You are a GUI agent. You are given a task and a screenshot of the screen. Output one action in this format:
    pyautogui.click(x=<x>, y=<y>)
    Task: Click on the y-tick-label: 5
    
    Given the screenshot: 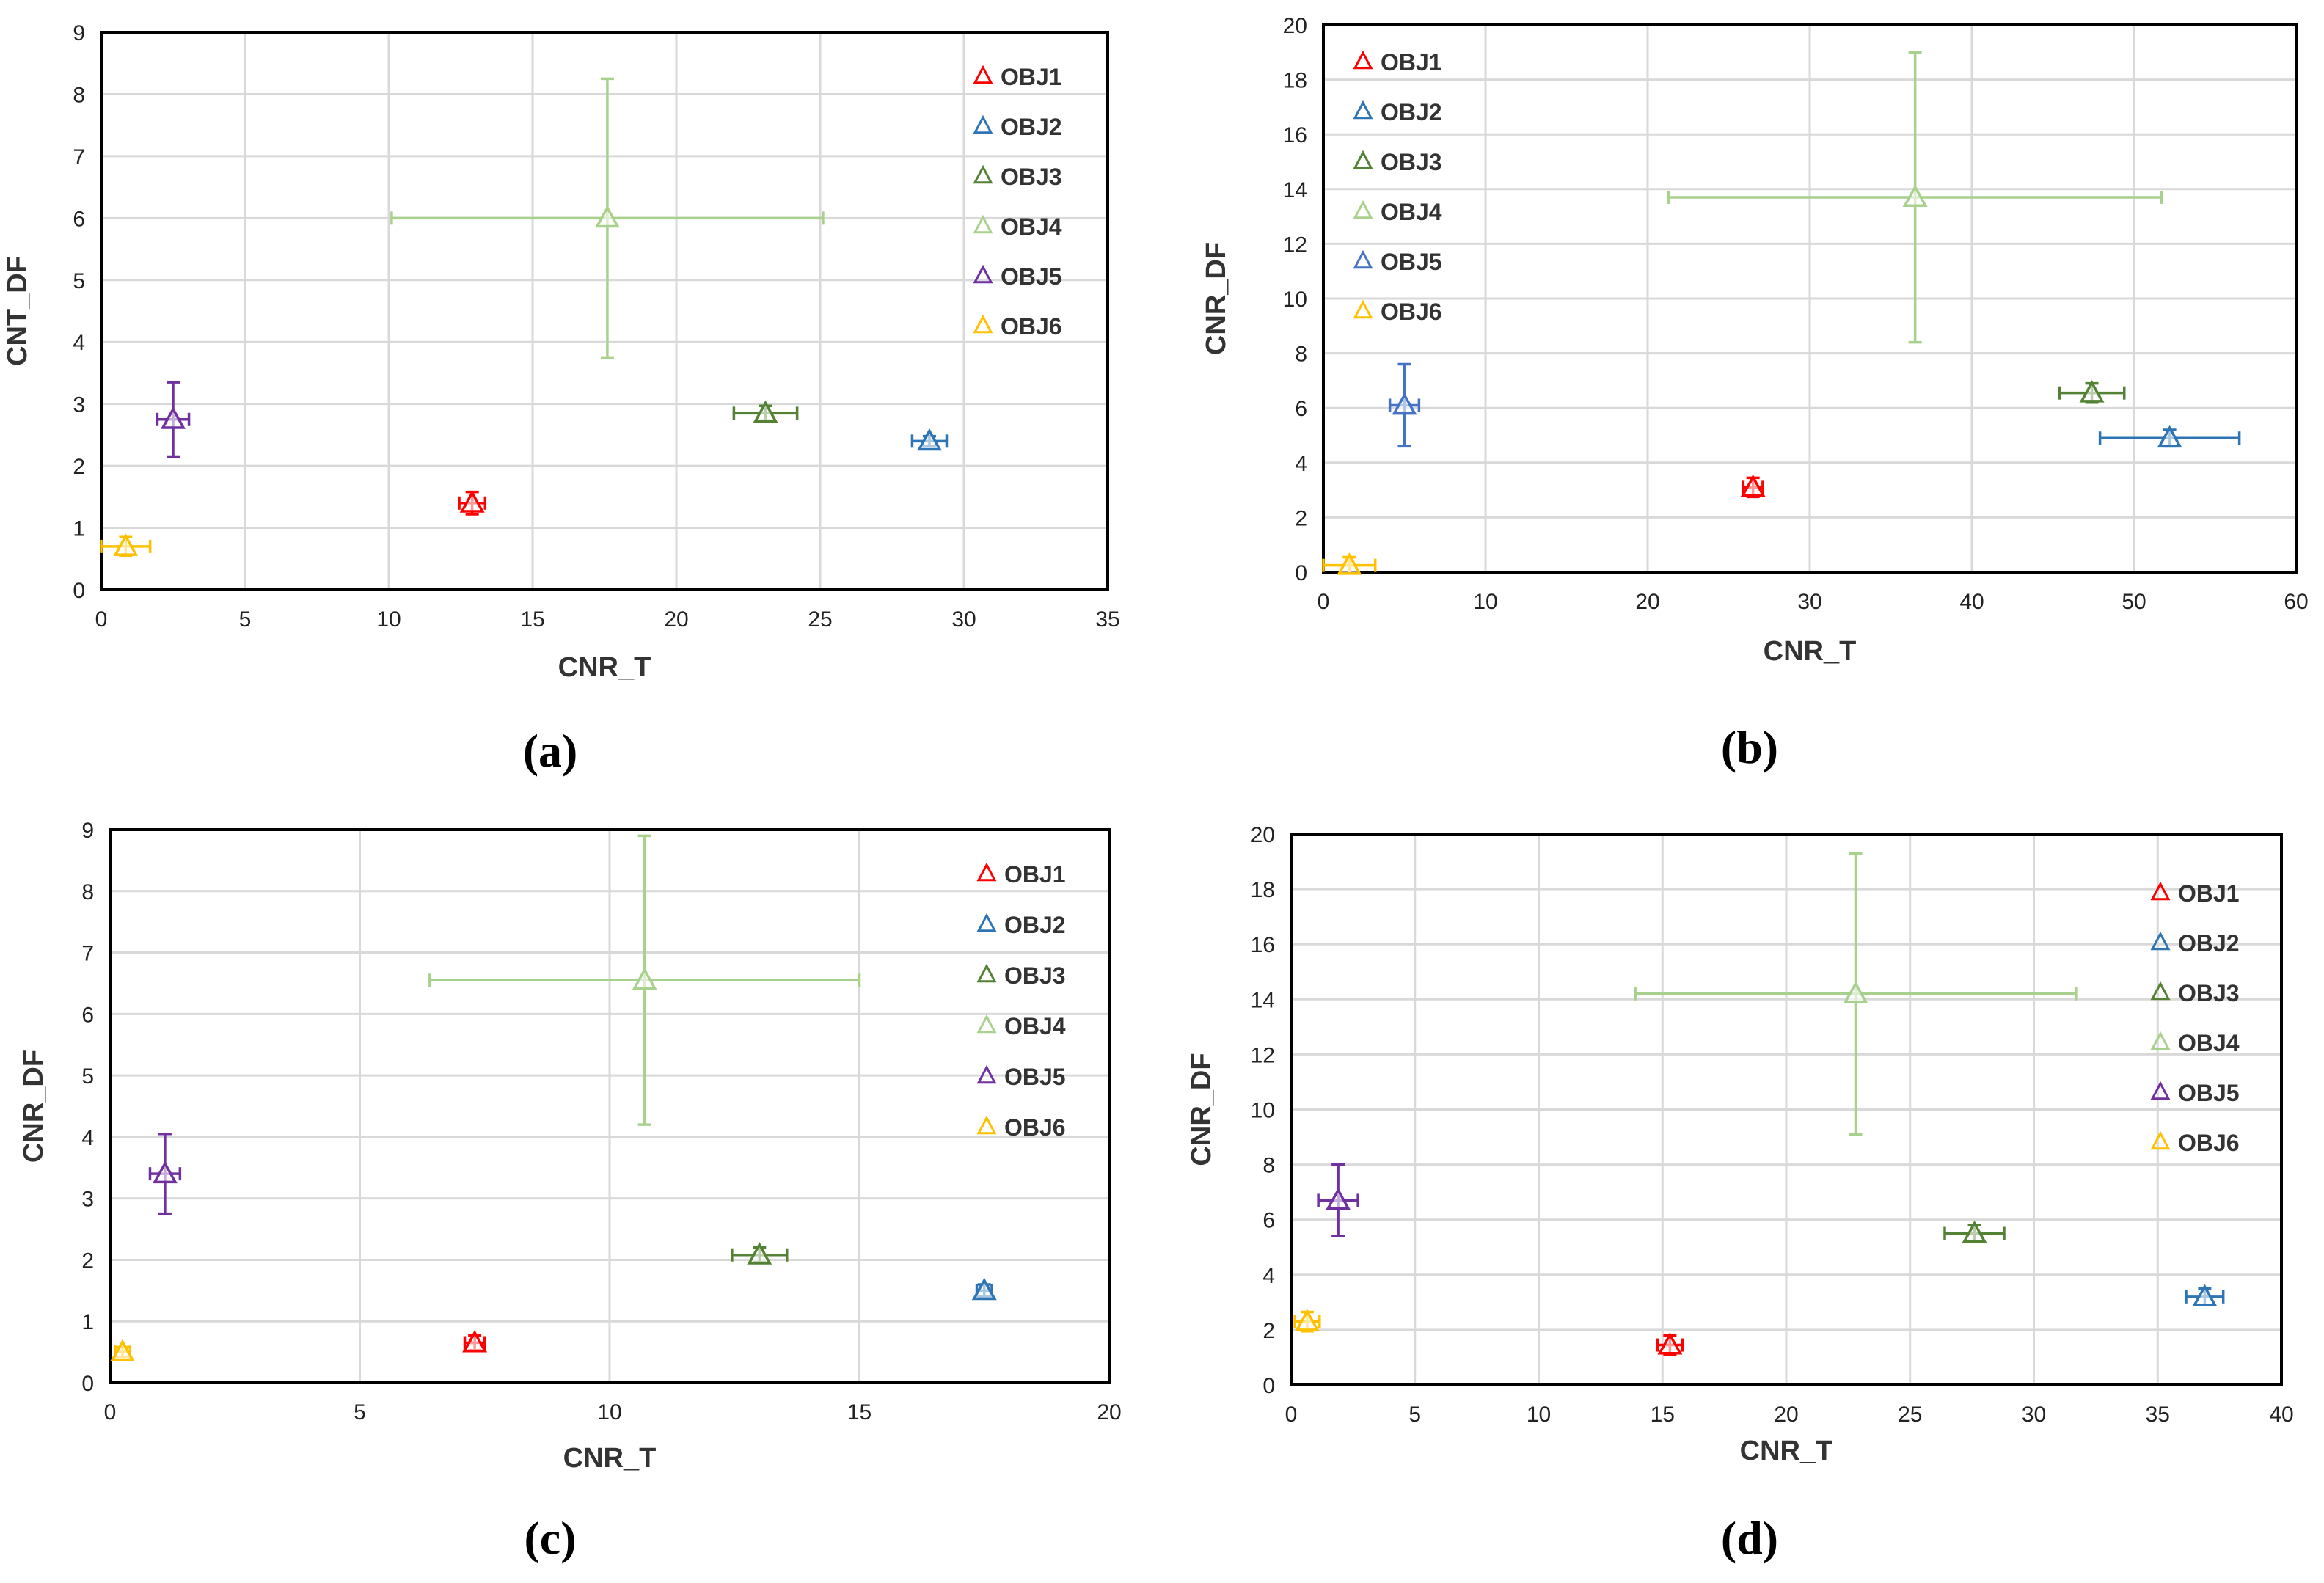 What is the action you would take?
    pyautogui.click(x=79, y=281)
    